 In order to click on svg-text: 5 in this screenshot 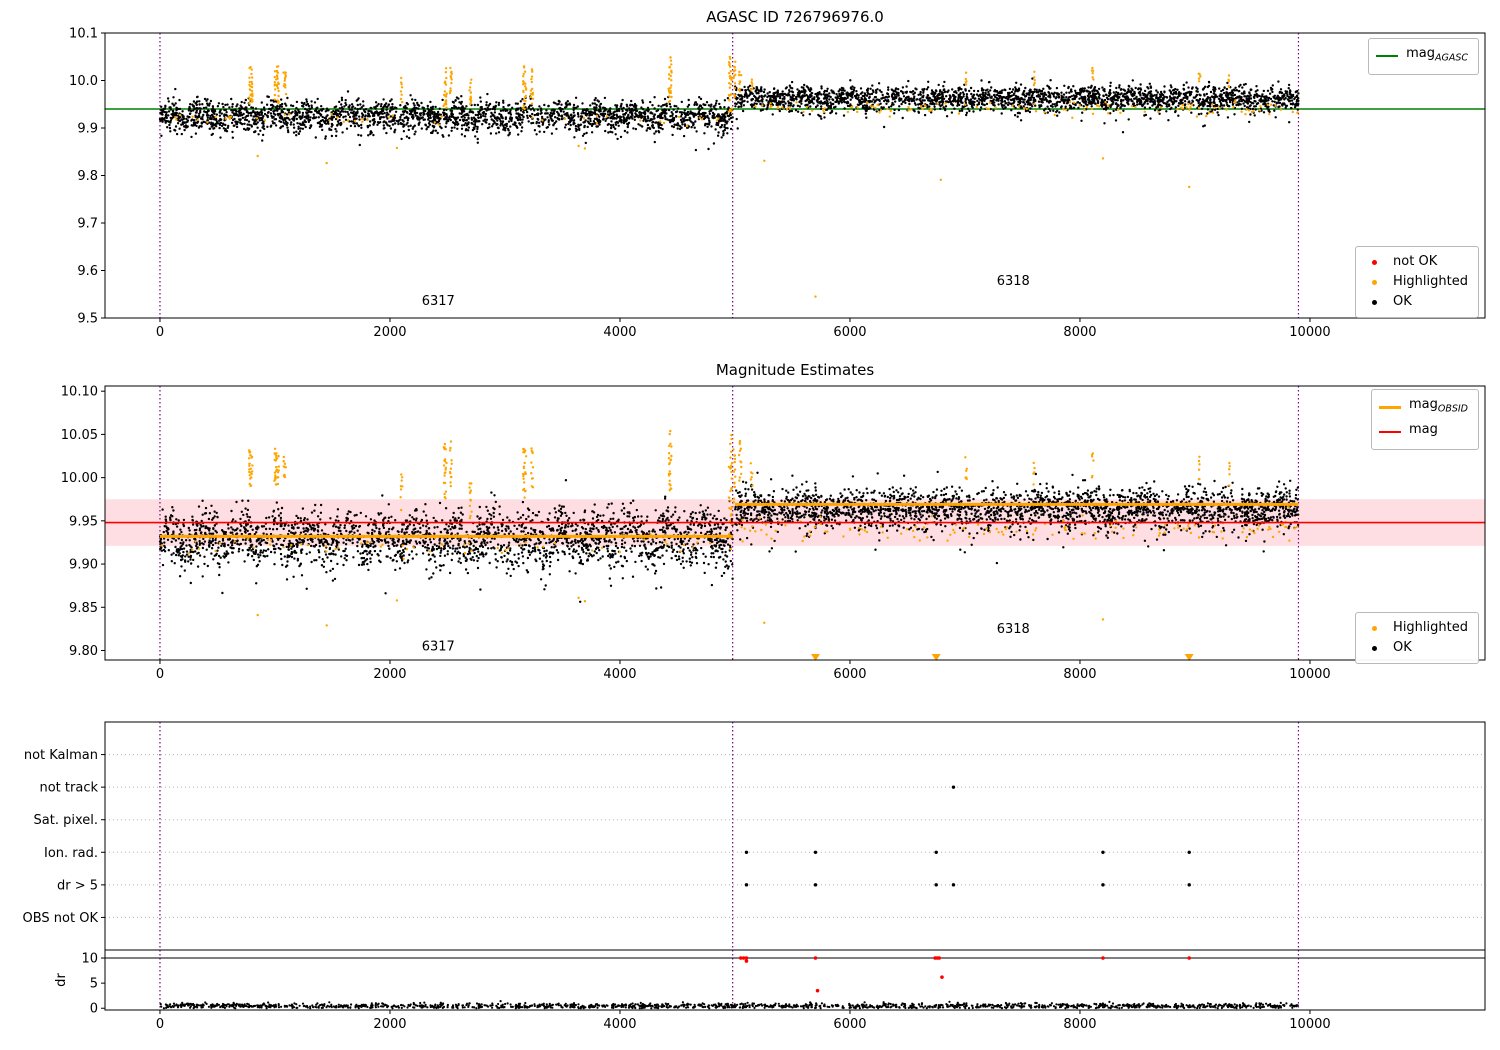, I will do `click(94, 984)`.